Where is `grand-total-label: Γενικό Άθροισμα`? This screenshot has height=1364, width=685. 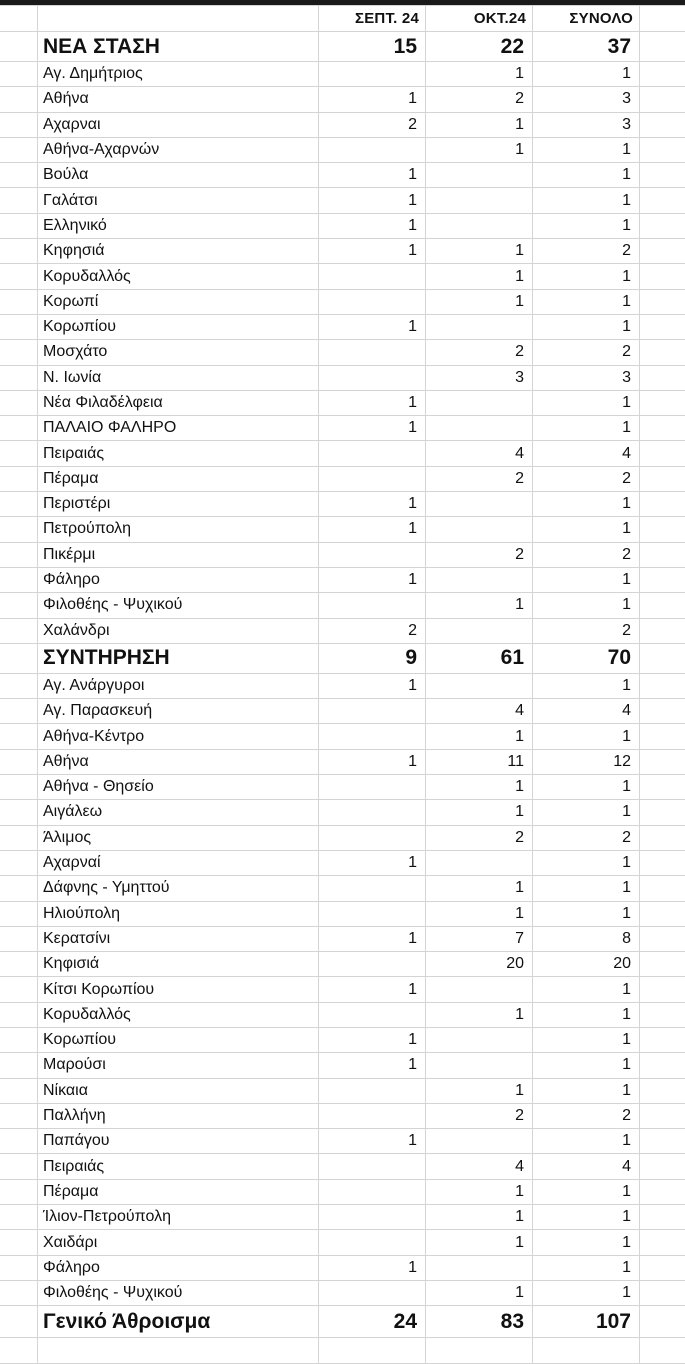
grand-total-label: Γενικό Άθροισμα is located at coordinates (178, 1322).